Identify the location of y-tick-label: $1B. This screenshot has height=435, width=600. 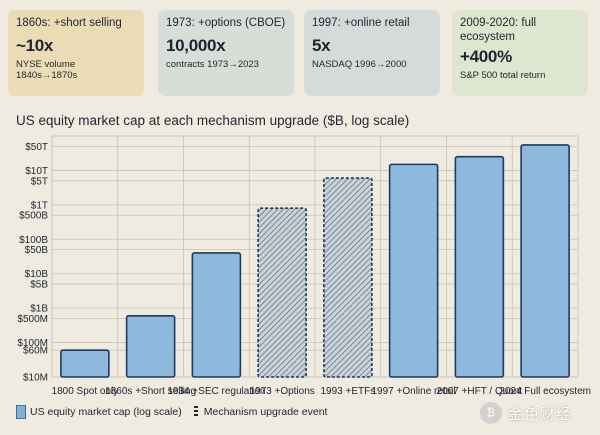
(39, 309).